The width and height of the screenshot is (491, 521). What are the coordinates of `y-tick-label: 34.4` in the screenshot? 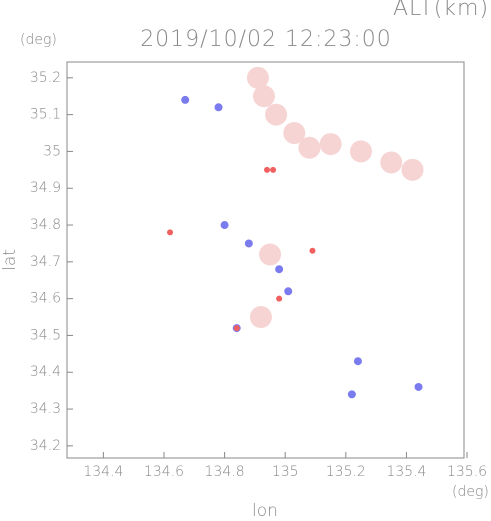 It's located at (45, 372).